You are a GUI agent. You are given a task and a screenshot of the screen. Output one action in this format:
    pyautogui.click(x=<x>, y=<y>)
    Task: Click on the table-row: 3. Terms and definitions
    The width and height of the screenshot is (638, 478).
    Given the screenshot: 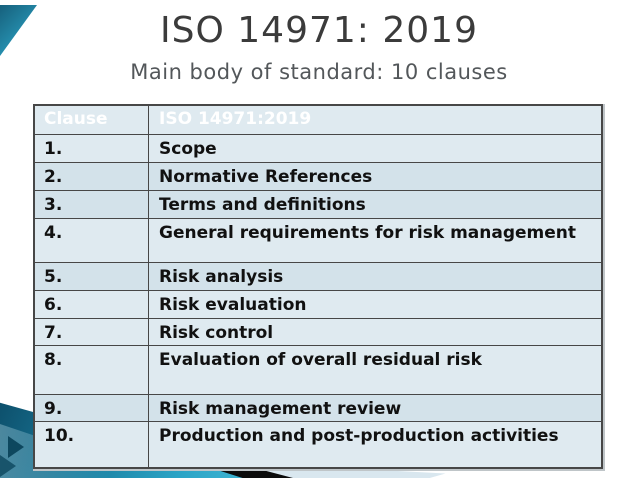 What is the action you would take?
    pyautogui.click(x=318, y=204)
    